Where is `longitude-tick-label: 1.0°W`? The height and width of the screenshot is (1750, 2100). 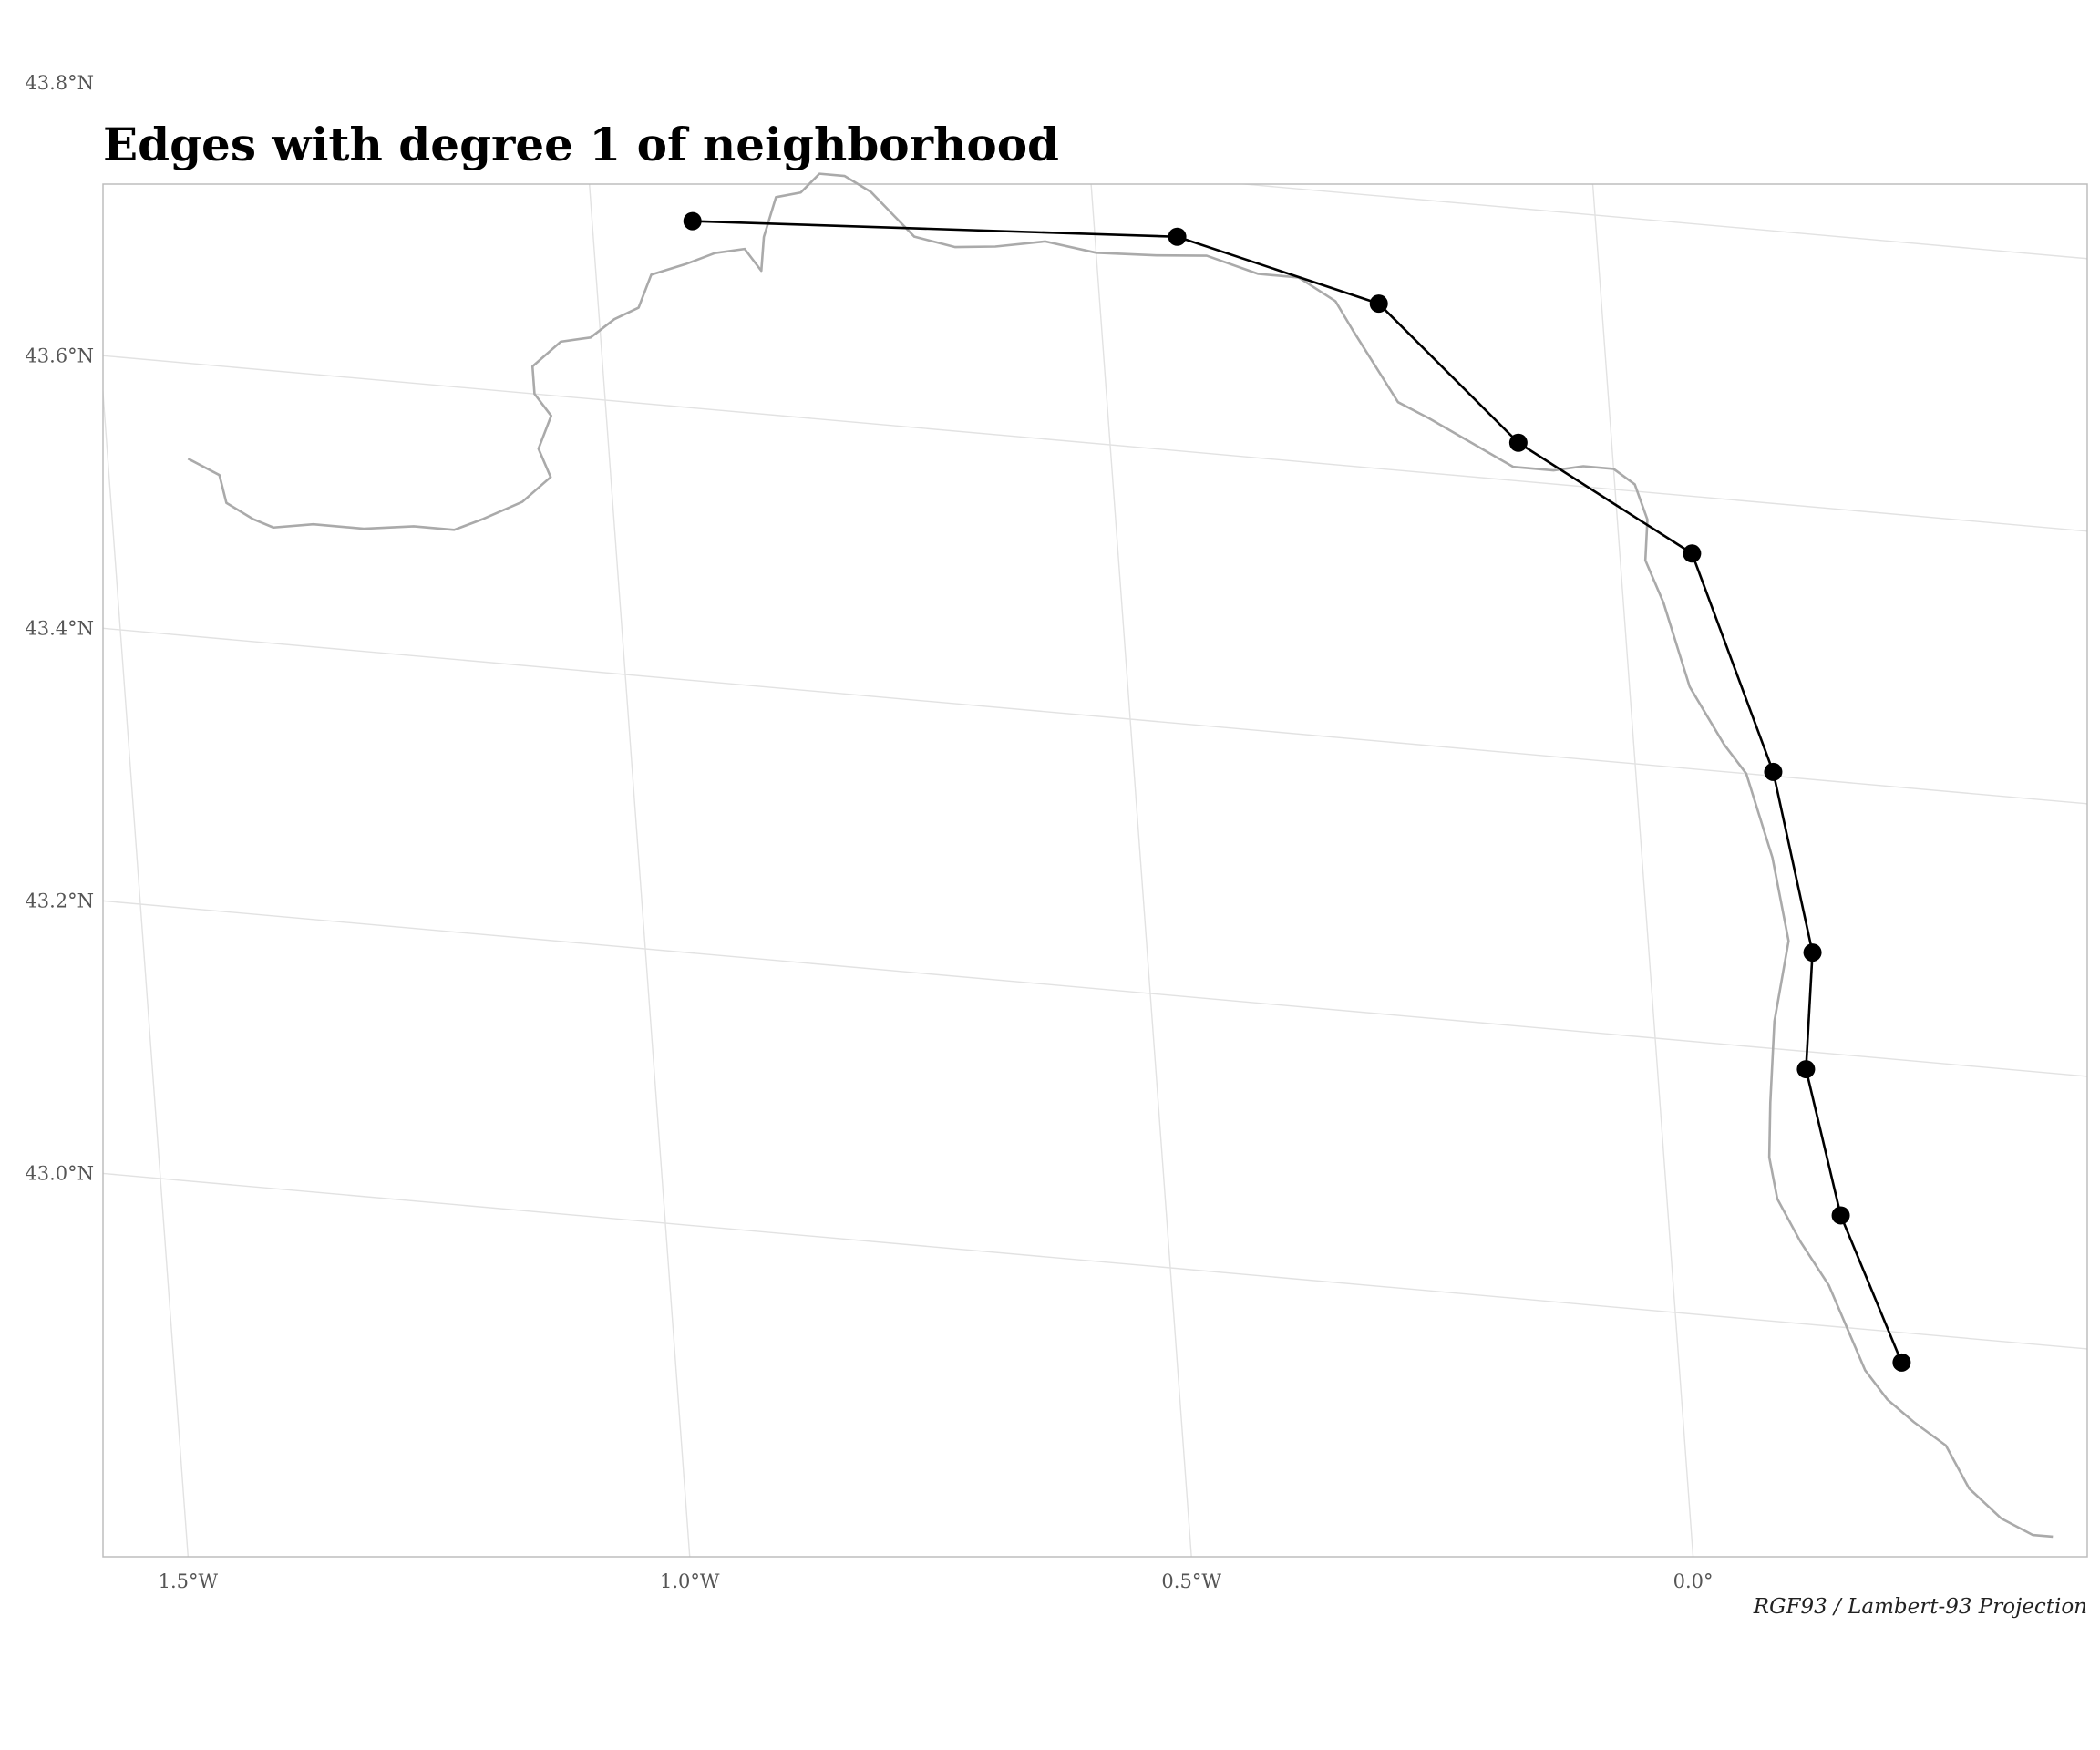
longitude-tick-label: 1.0°W is located at coordinates (690, 1581).